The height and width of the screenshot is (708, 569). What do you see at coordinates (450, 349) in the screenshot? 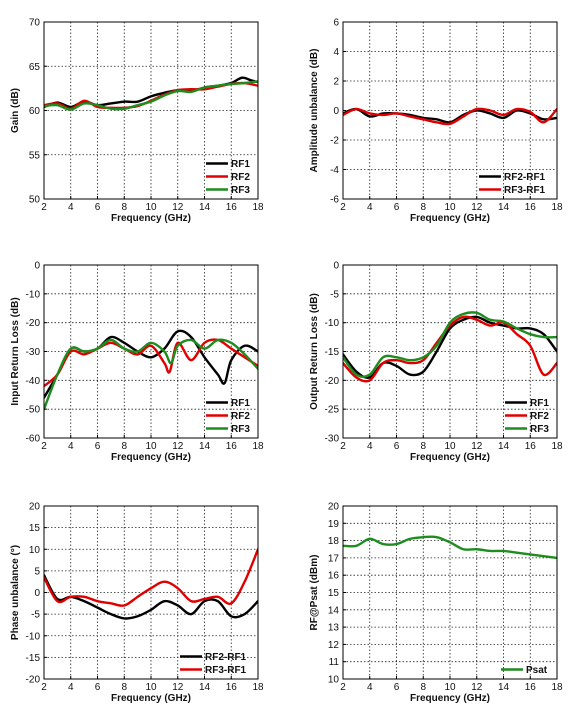
I see `series-line-rf2` at bounding box center [450, 349].